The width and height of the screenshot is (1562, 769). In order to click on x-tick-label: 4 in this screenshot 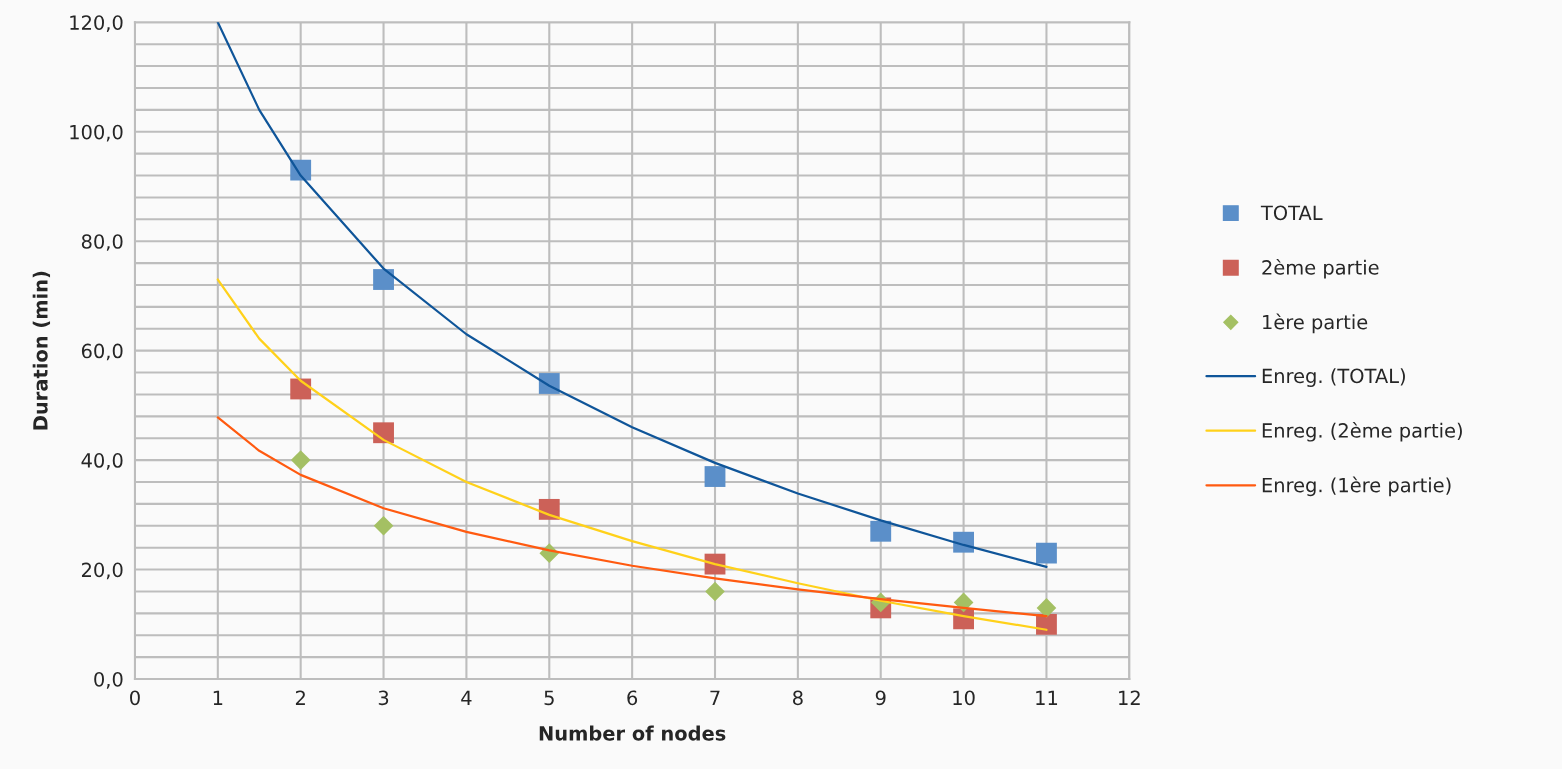, I will do `click(466, 697)`.